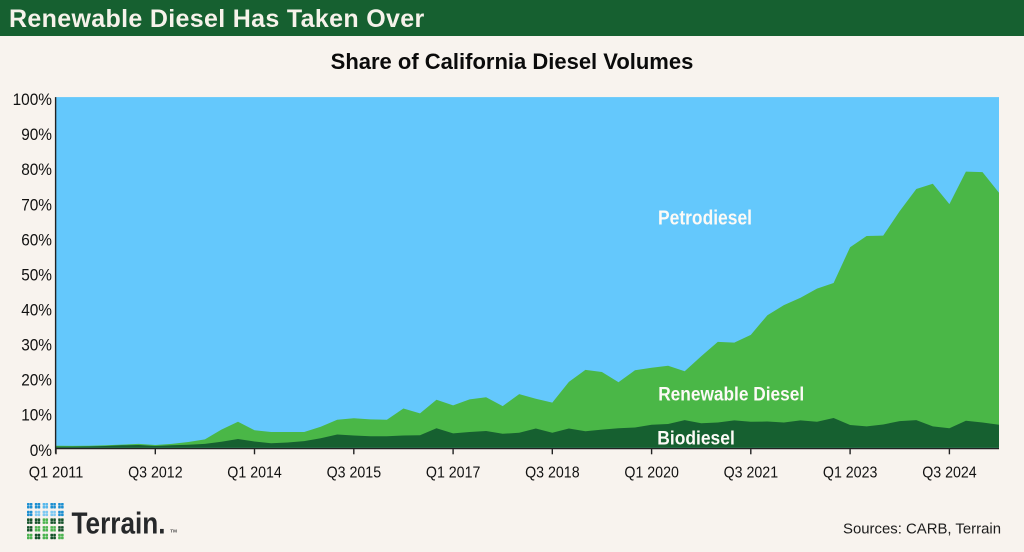 This screenshot has height=552, width=1024. What do you see at coordinates (705, 218) in the screenshot?
I see `svg-text: Petrodiesel` at bounding box center [705, 218].